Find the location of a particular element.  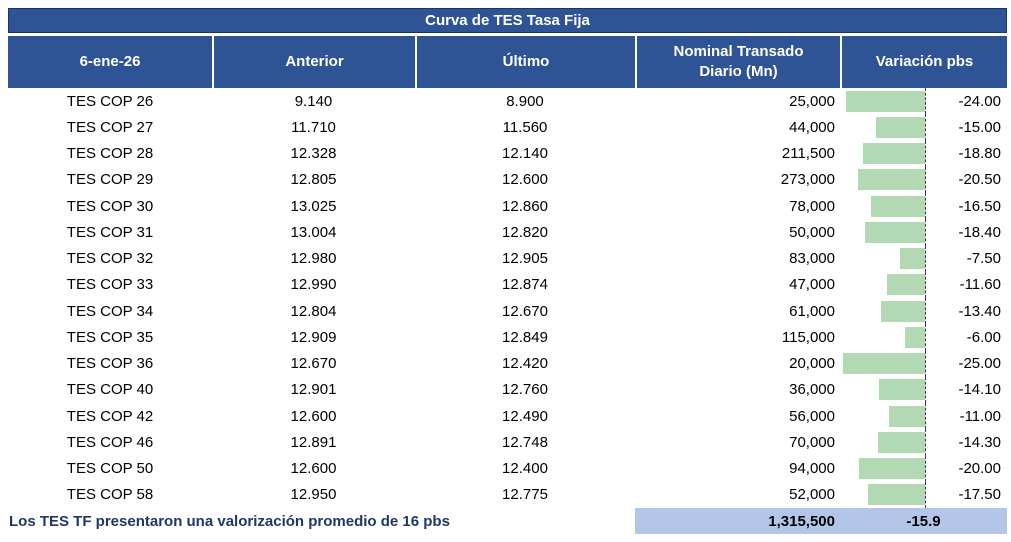

header-nominal-label: Nominal Transado Diario (Mn) is located at coordinates (738, 61).